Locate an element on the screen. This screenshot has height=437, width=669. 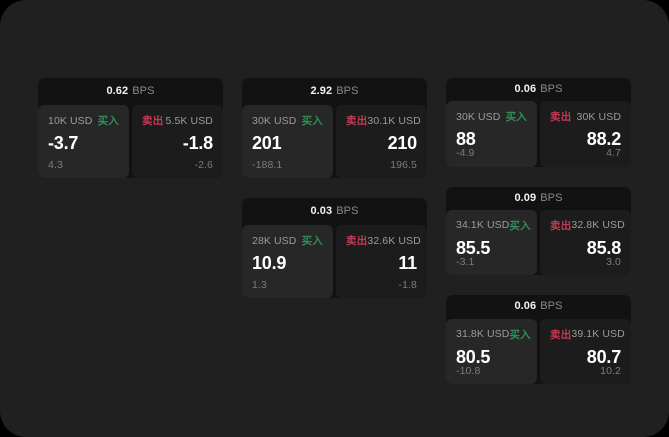
spread-value: 2.92 is located at coordinates (321, 91).